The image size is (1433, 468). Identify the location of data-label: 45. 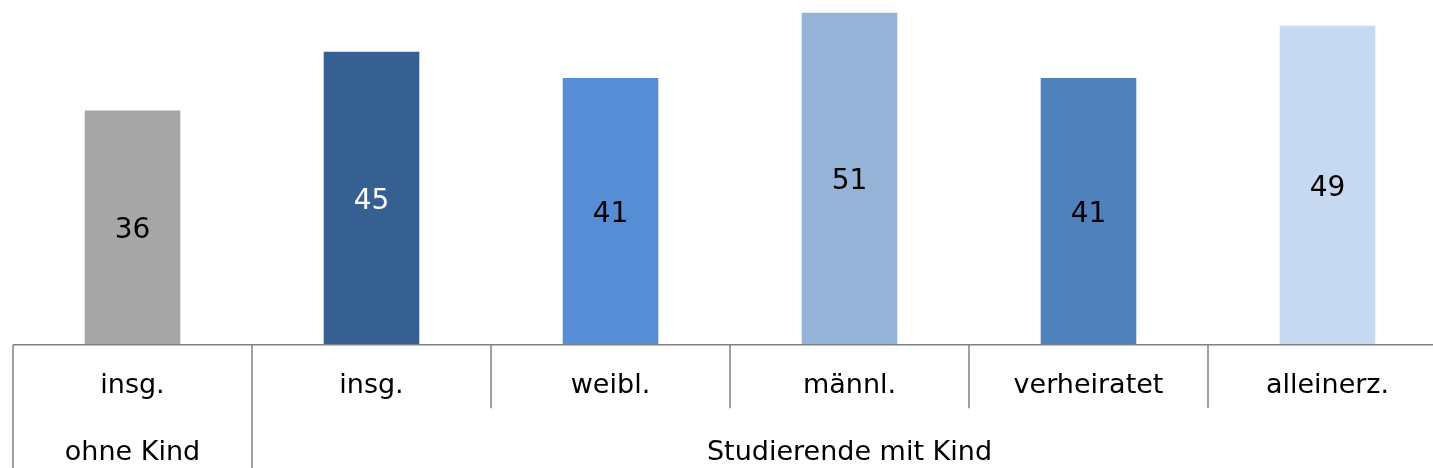
(371, 199).